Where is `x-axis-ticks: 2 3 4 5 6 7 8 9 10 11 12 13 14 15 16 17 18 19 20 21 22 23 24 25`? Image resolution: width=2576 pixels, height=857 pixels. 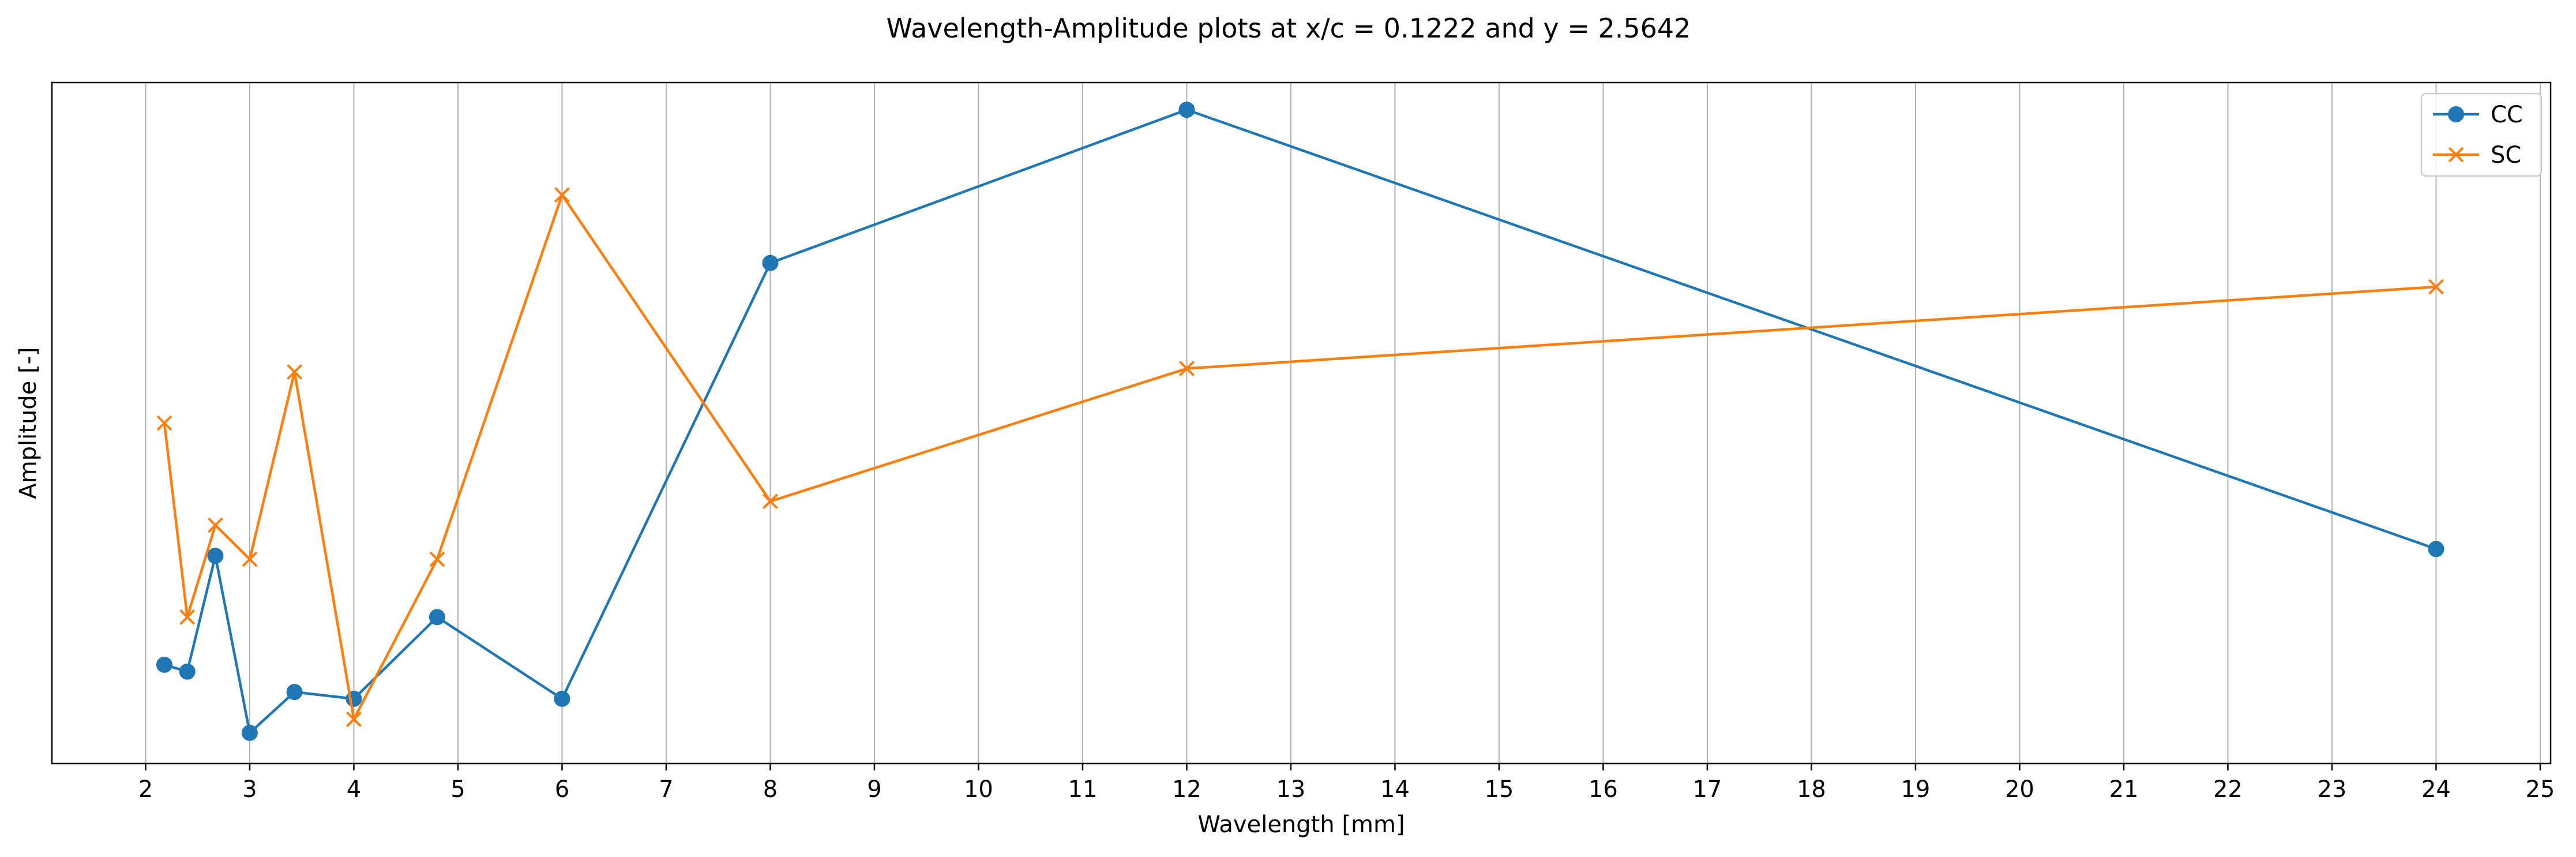 x-axis-ticks: 2 3 4 5 6 7 8 9 10 11 12 13 14 15 16 17 18 19 20 21 22 23 24 25 is located at coordinates (1346, 783).